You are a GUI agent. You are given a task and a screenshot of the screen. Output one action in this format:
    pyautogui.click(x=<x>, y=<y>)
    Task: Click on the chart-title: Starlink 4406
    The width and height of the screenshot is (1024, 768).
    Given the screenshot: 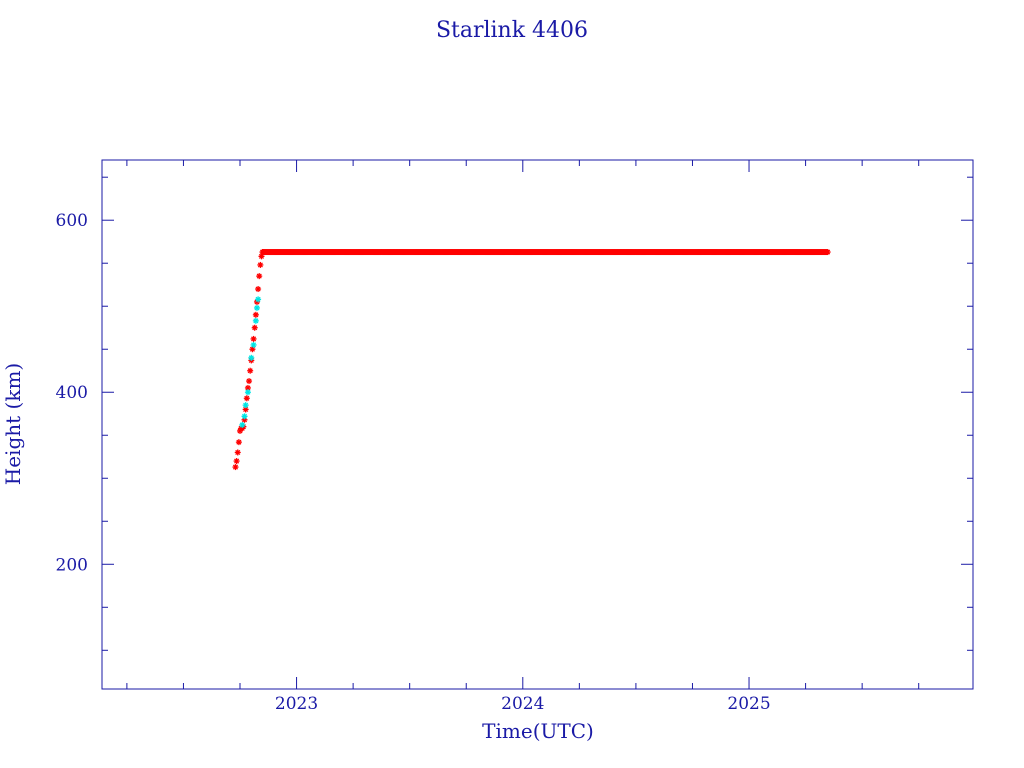 What is the action you would take?
    pyautogui.click(x=512, y=30)
    